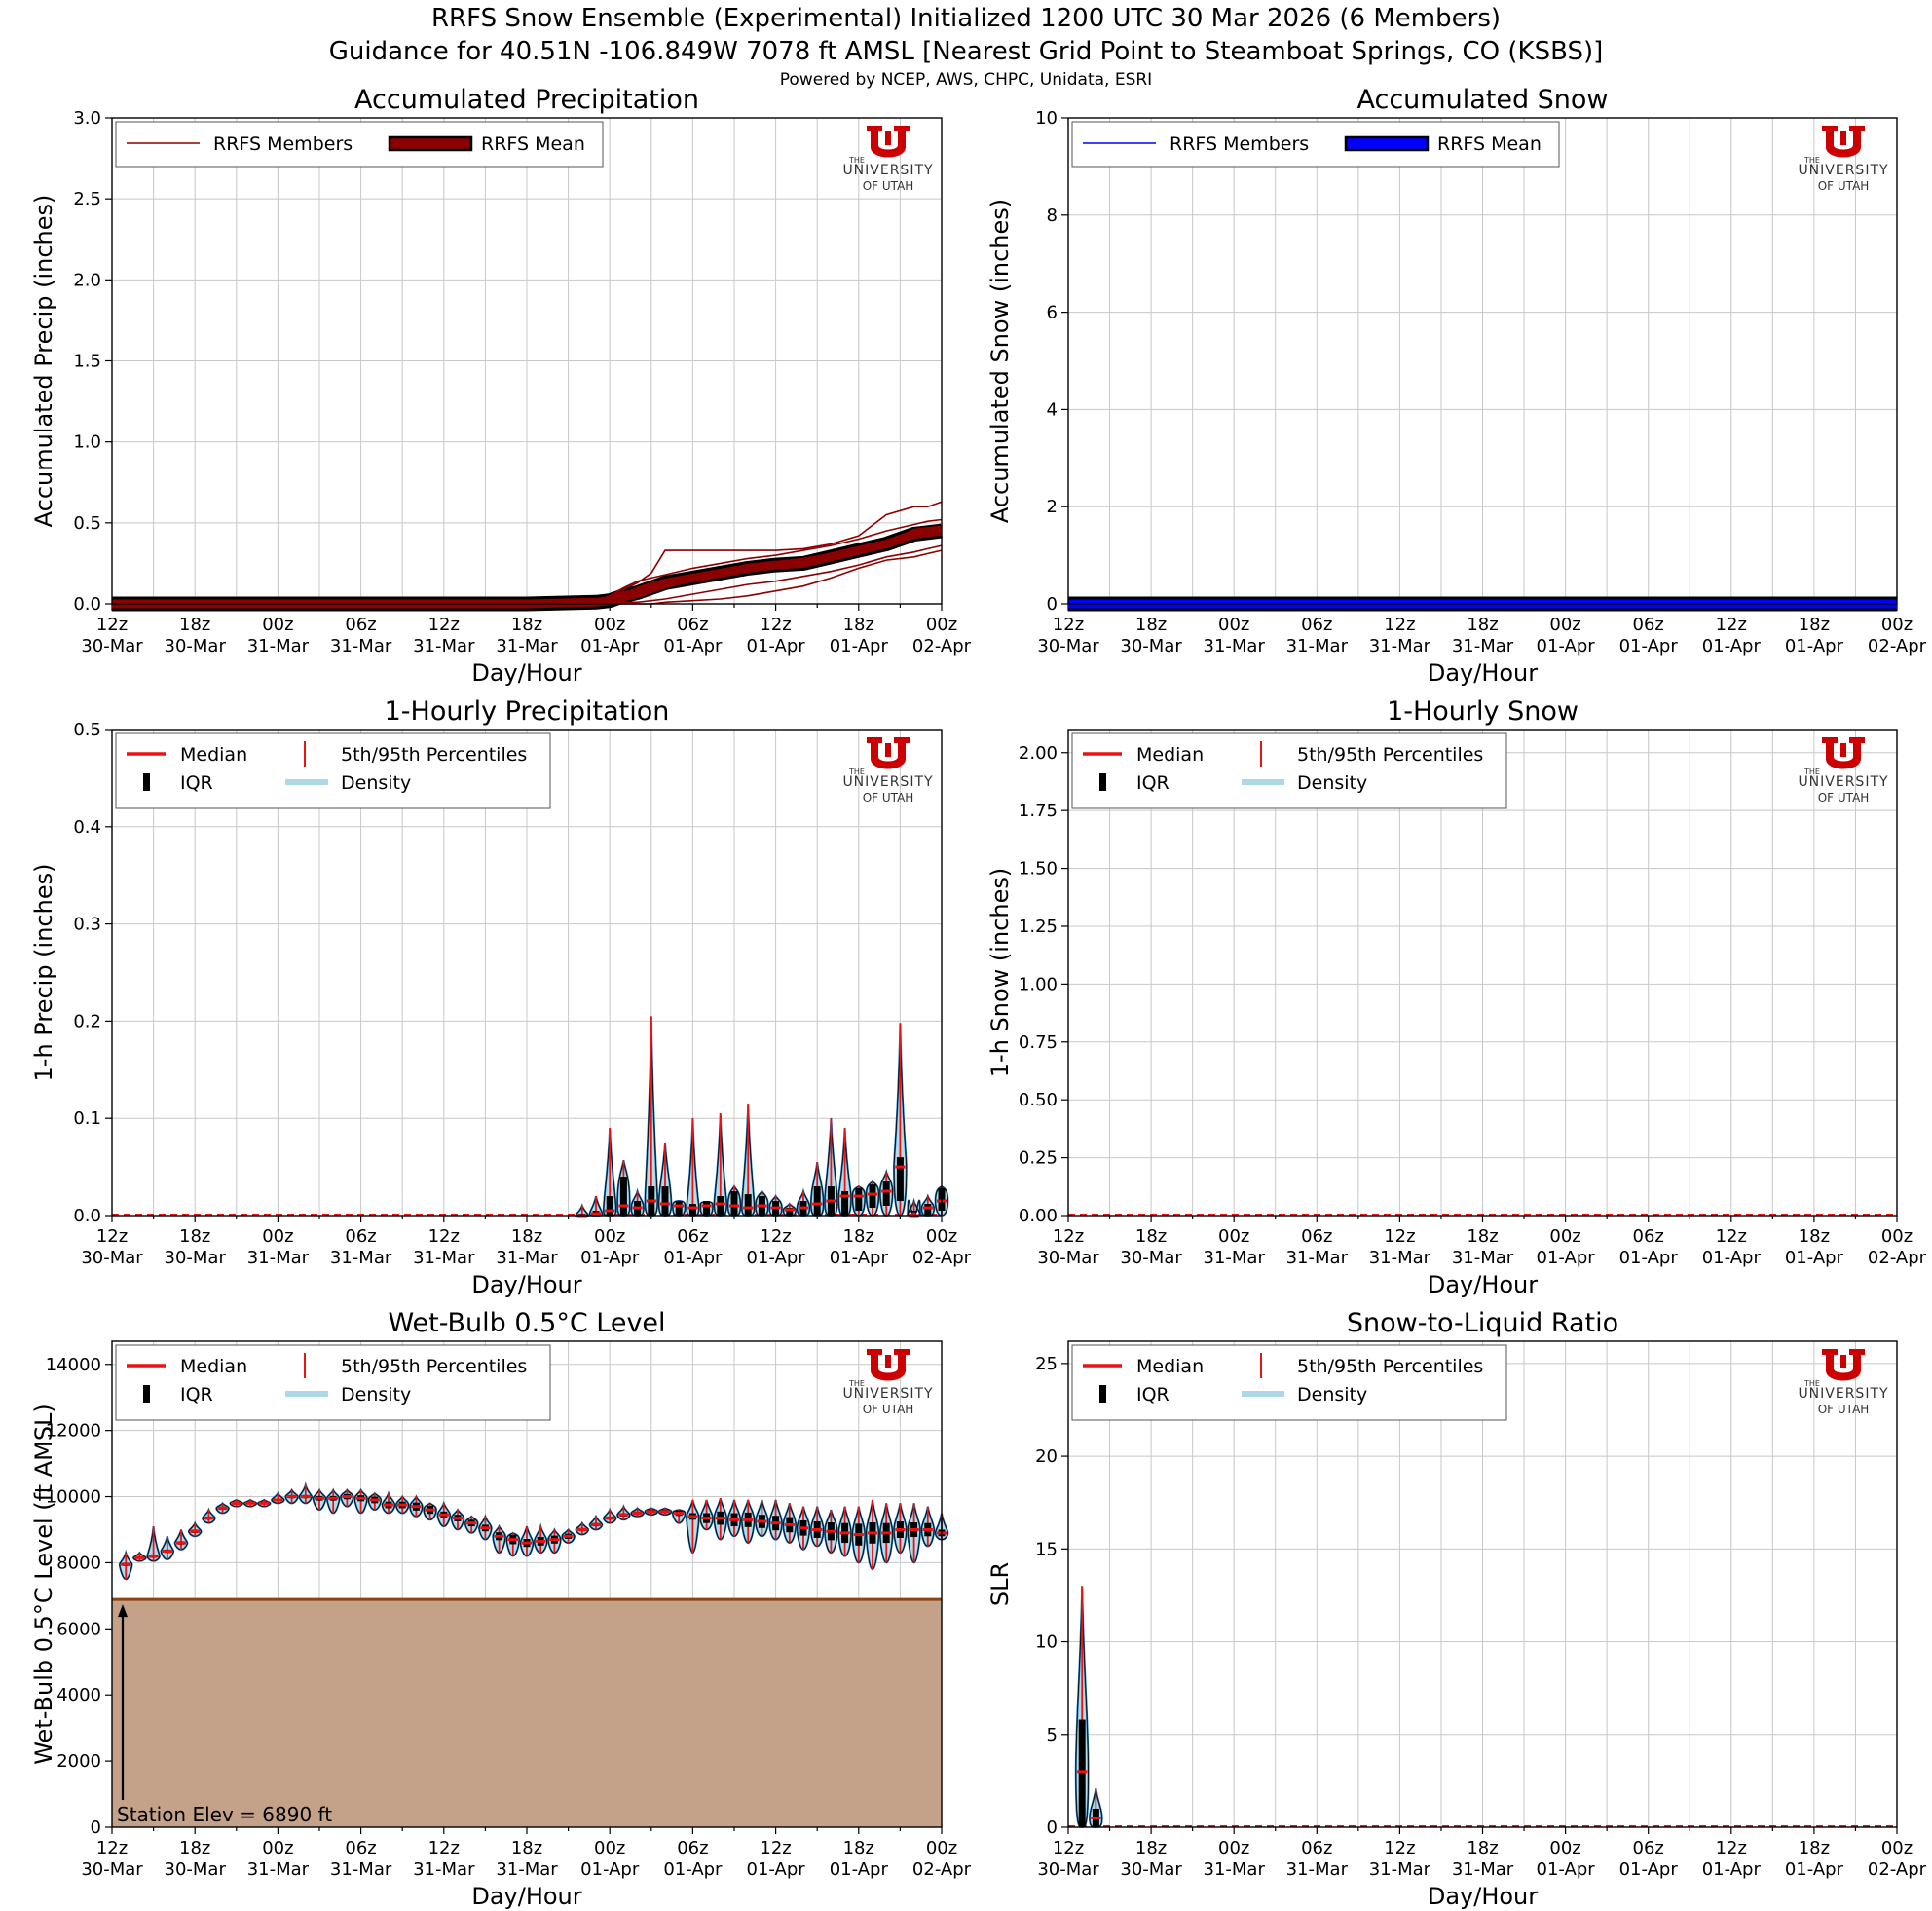 The image size is (1932, 1911). I want to click on legend: RRFS Members RRFS Mean, so click(1315, 145).